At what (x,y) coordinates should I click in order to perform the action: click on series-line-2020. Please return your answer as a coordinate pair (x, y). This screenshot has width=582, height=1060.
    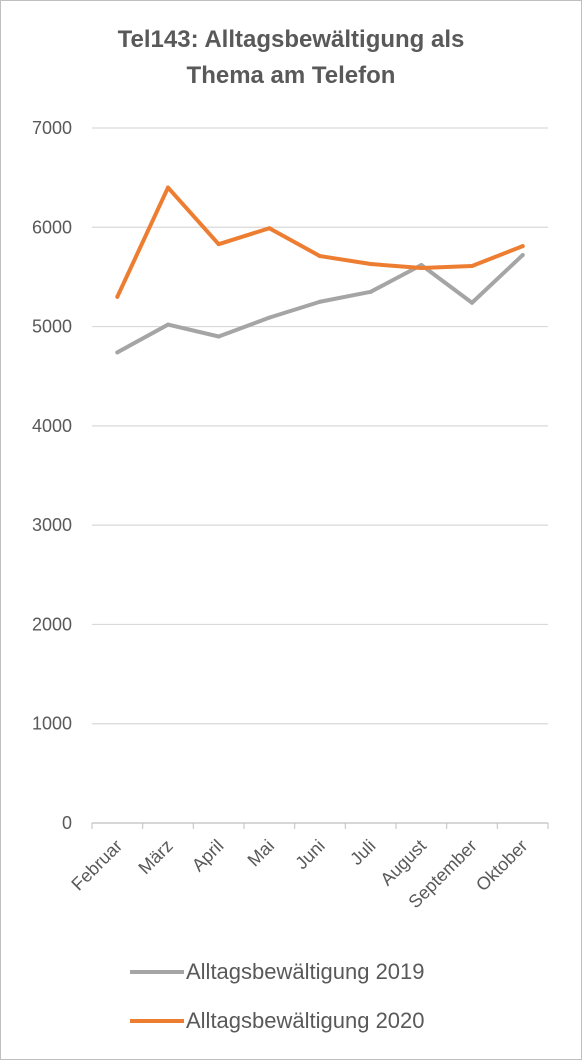
    Looking at the image, I should click on (320, 242).